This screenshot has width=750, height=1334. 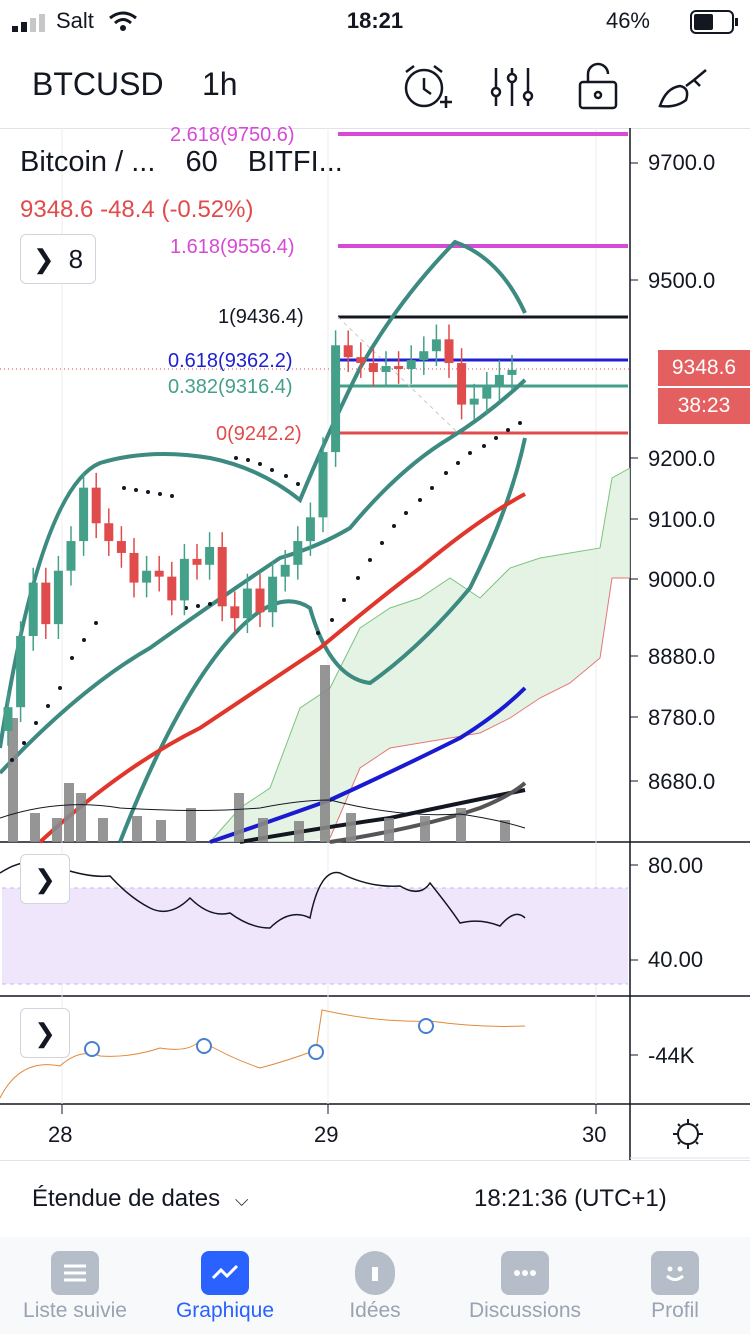 I want to click on obv-pane-toggle: ❯, so click(x=45, y=1033).